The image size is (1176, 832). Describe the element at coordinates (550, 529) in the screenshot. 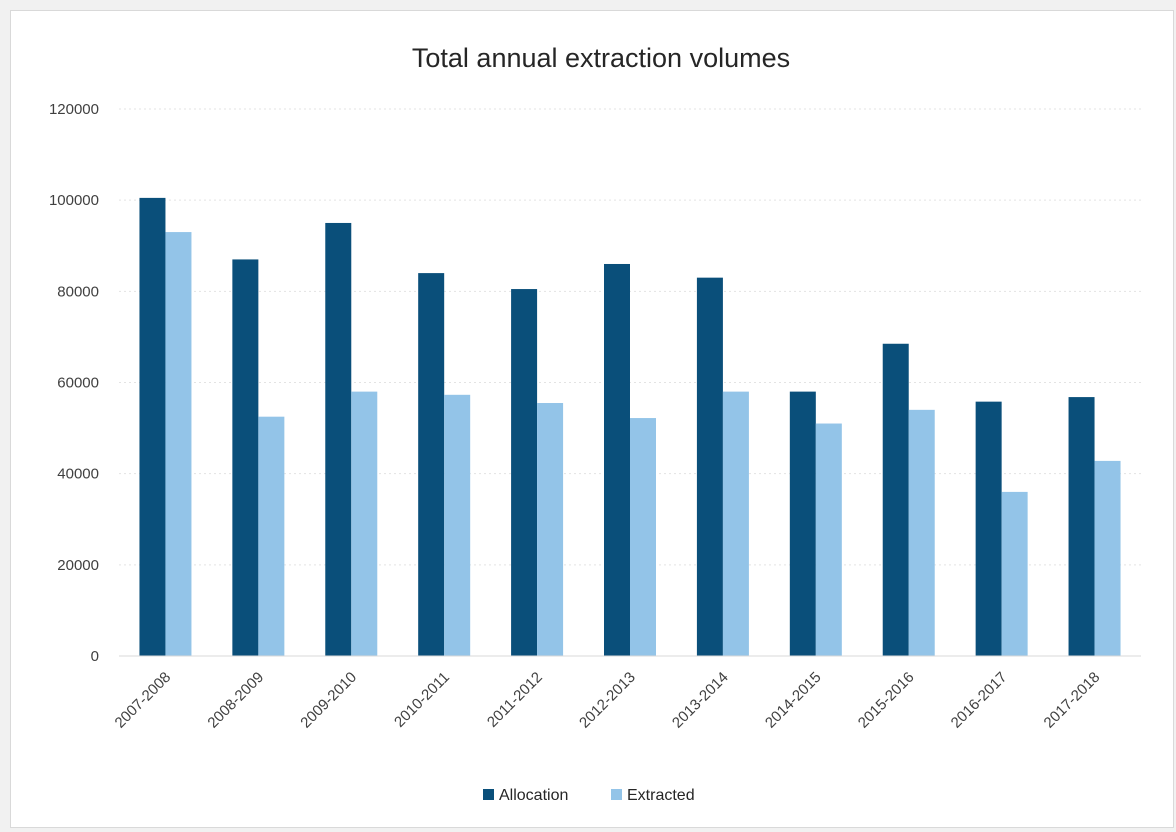

I see `bar-extracted-2011-2012` at that location.